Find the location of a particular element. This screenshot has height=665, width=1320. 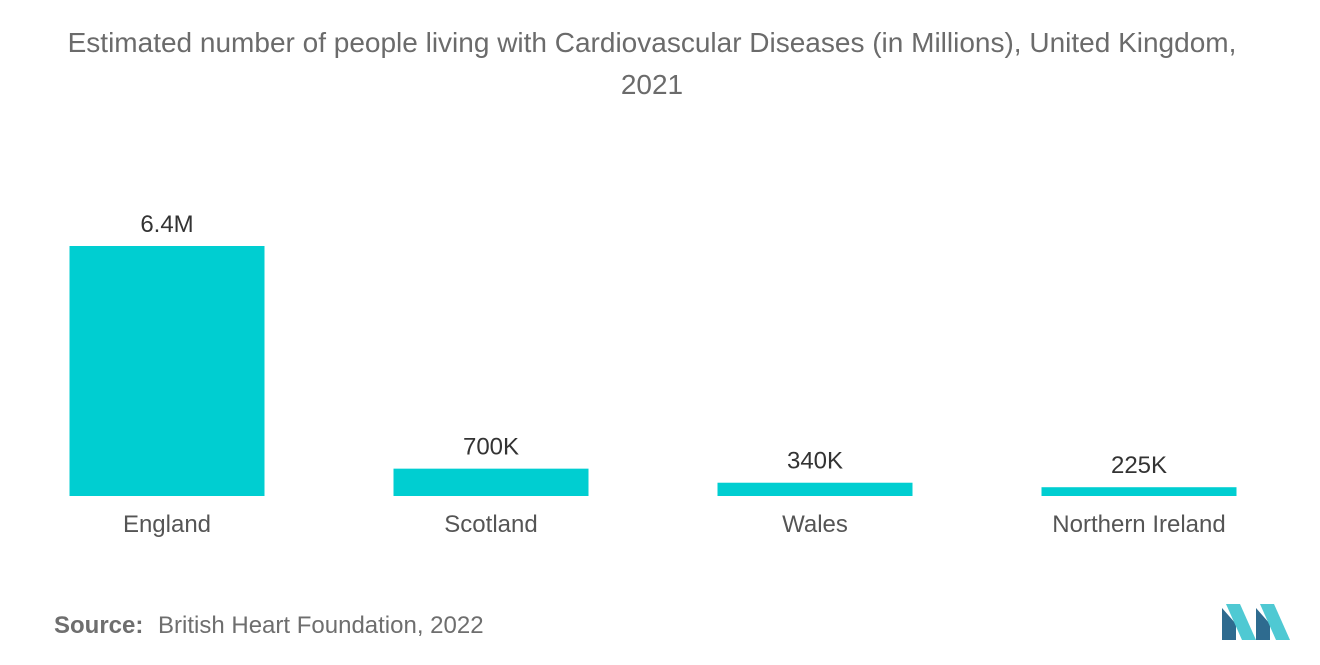

mordor-logo-icon is located at coordinates (1256, 622).